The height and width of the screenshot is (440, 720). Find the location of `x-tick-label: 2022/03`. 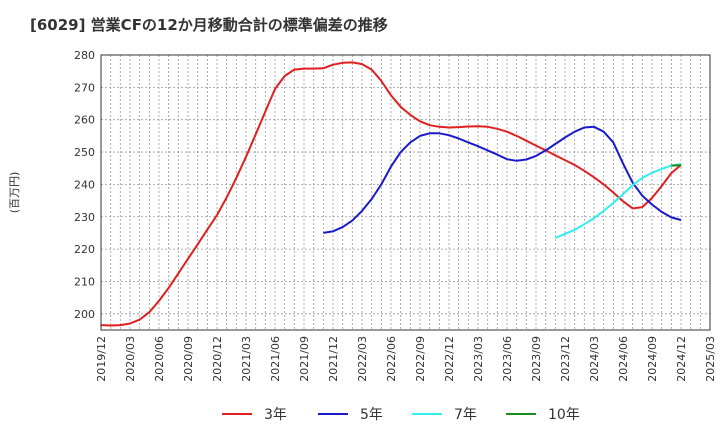

x-tick-label: 2022/03 is located at coordinates (362, 359).